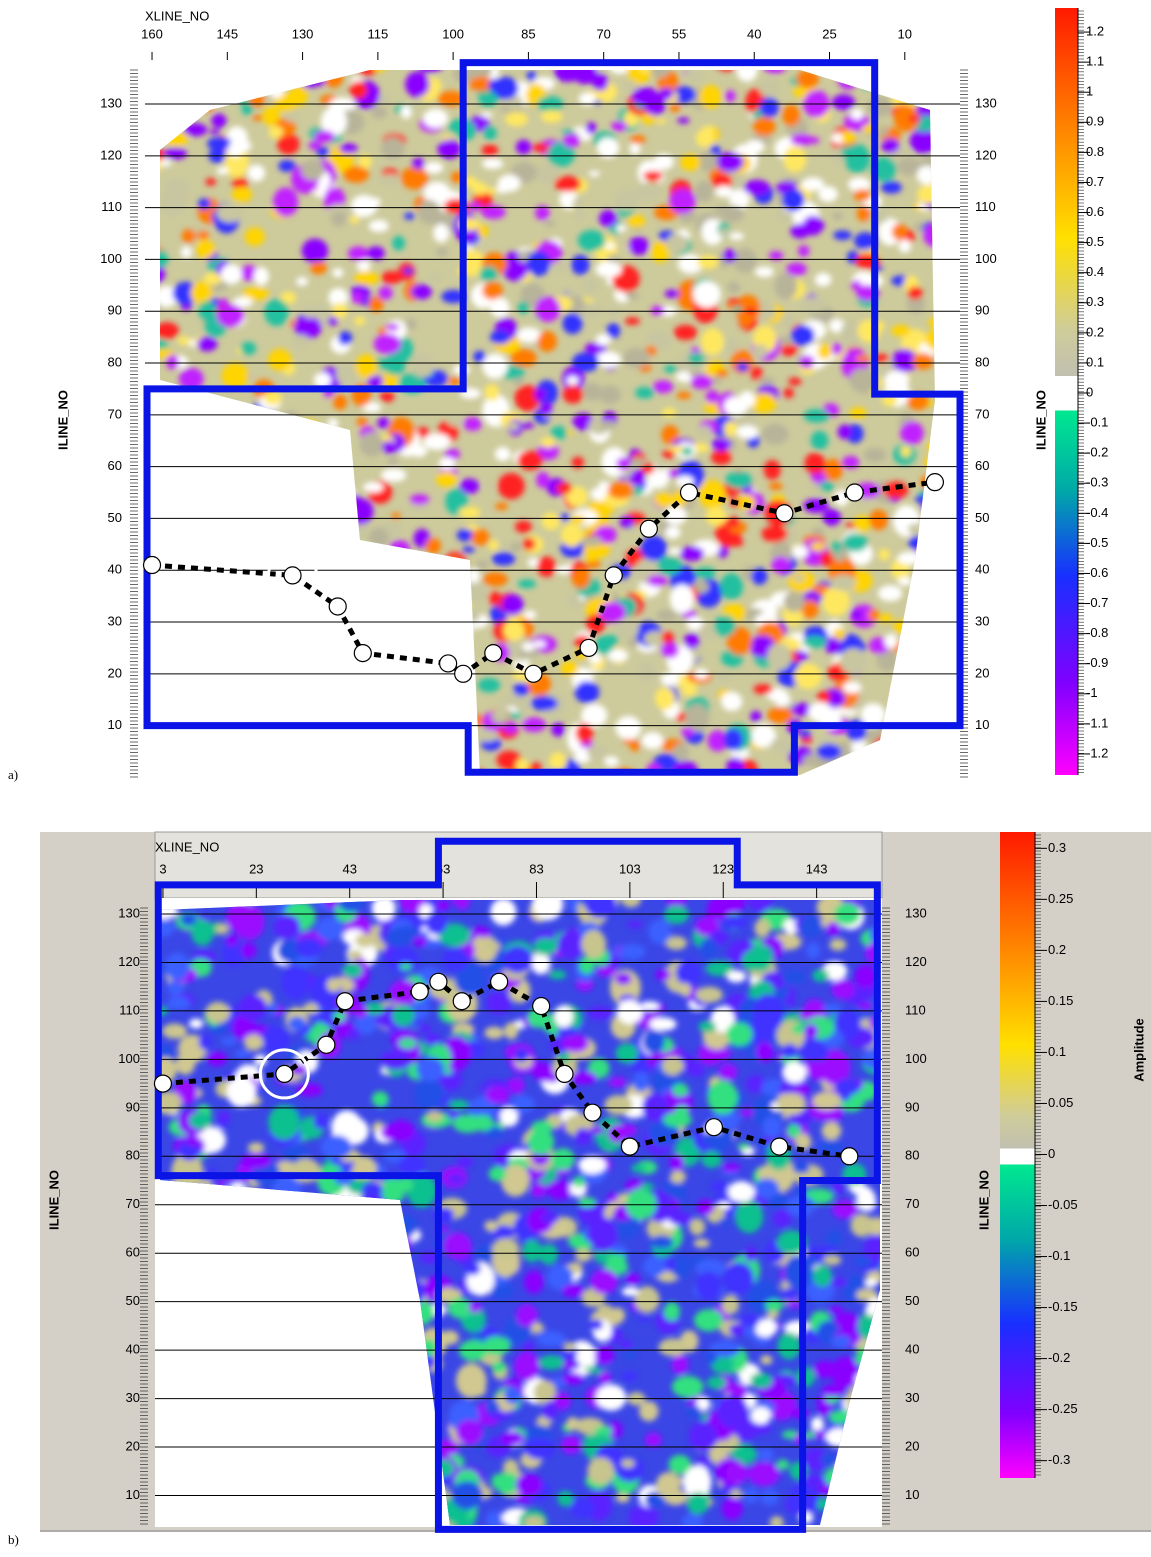 Image resolution: width=1151 pixels, height=1557 pixels. I want to click on x-tick-label: 100, so click(453, 33).